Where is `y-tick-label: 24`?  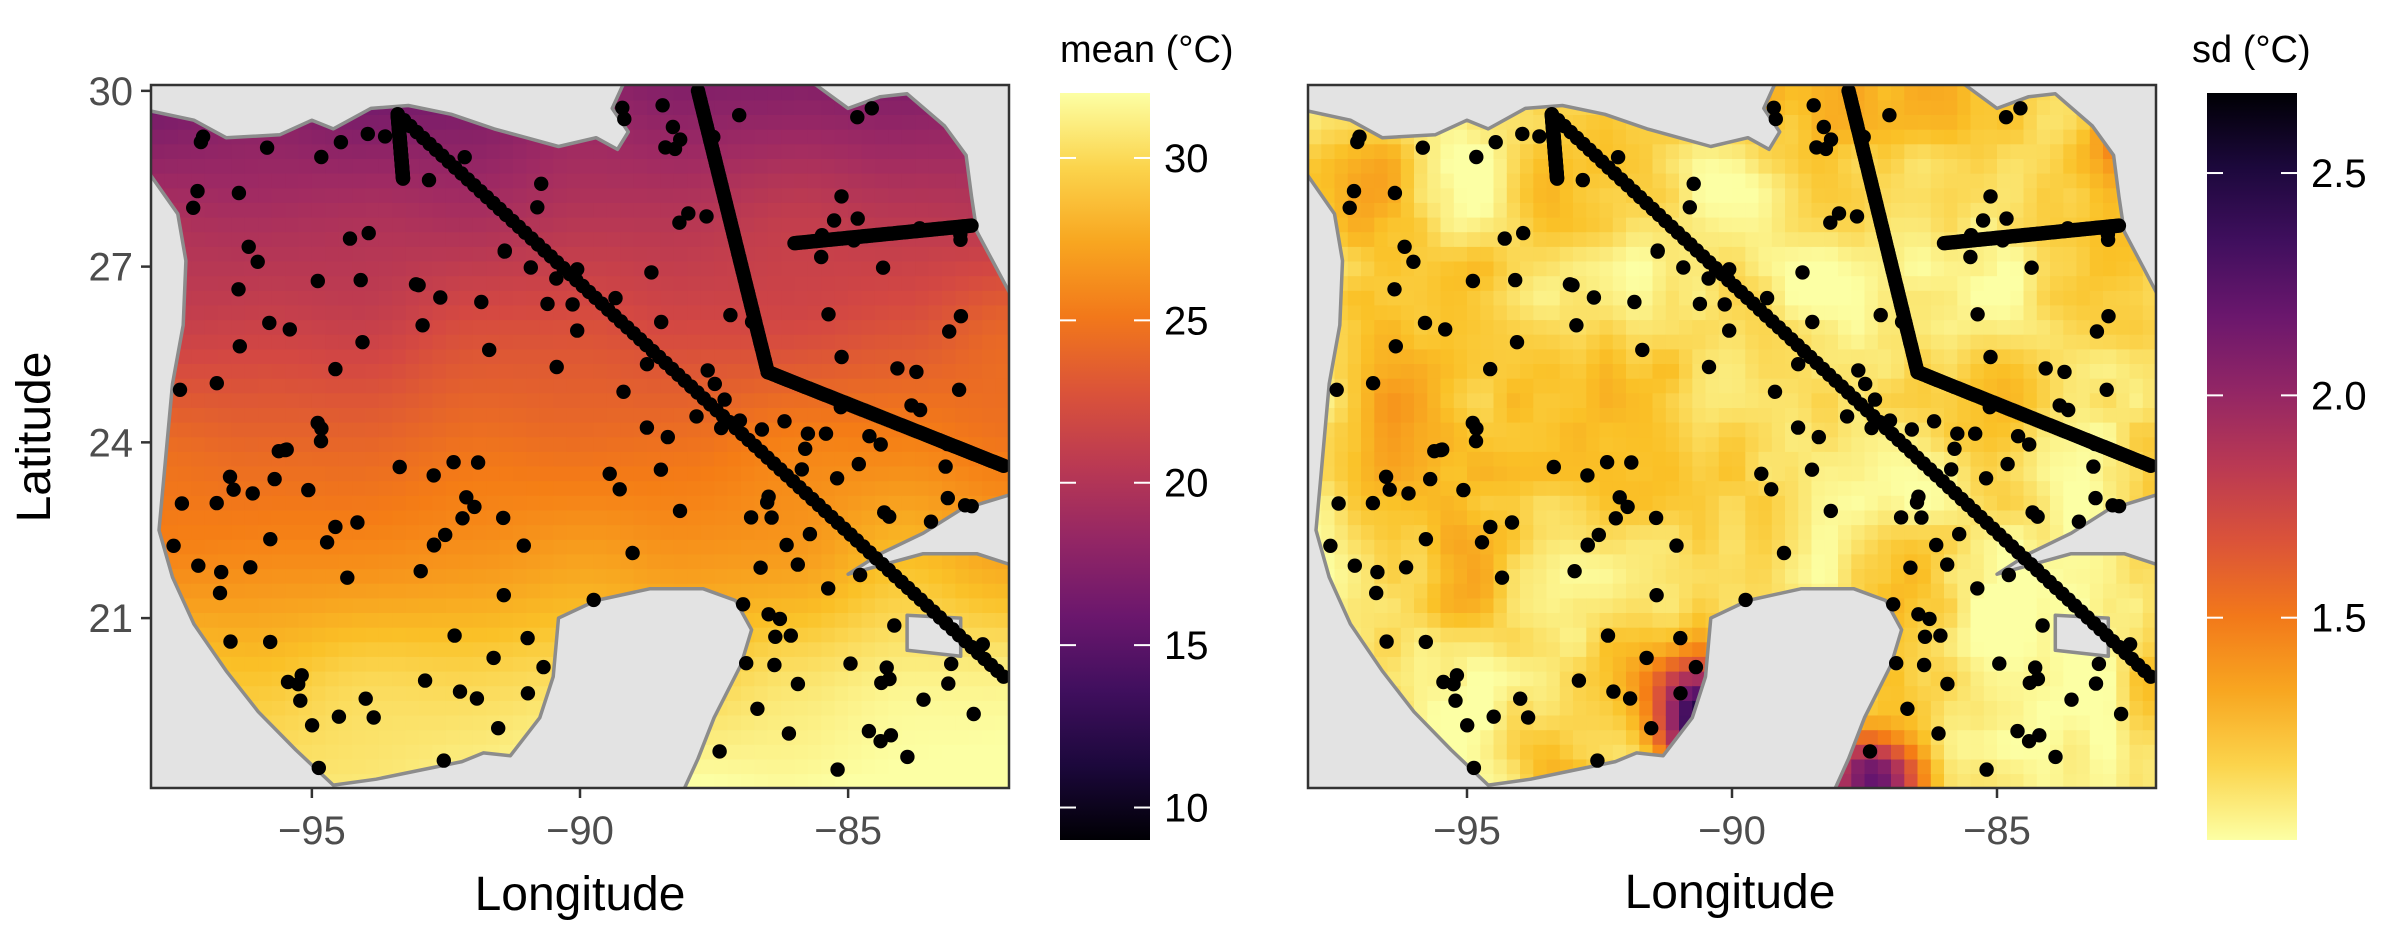
y-tick-label: 24 is located at coordinates (111, 443).